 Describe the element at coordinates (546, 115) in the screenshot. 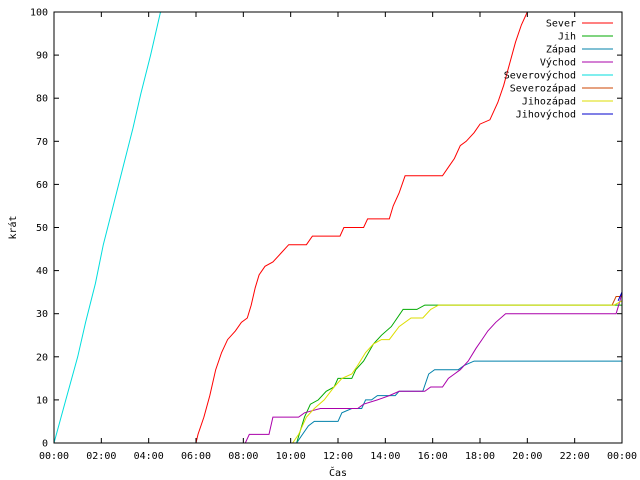

I see `legend-label: Jihovýchod` at that location.